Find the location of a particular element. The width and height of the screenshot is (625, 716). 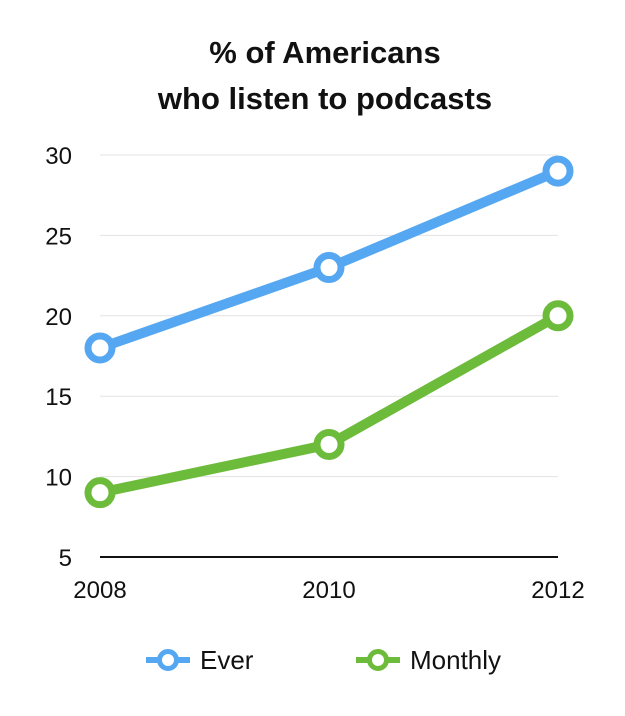

chart-title-line-2: who listen to podcasts is located at coordinates (325, 98).